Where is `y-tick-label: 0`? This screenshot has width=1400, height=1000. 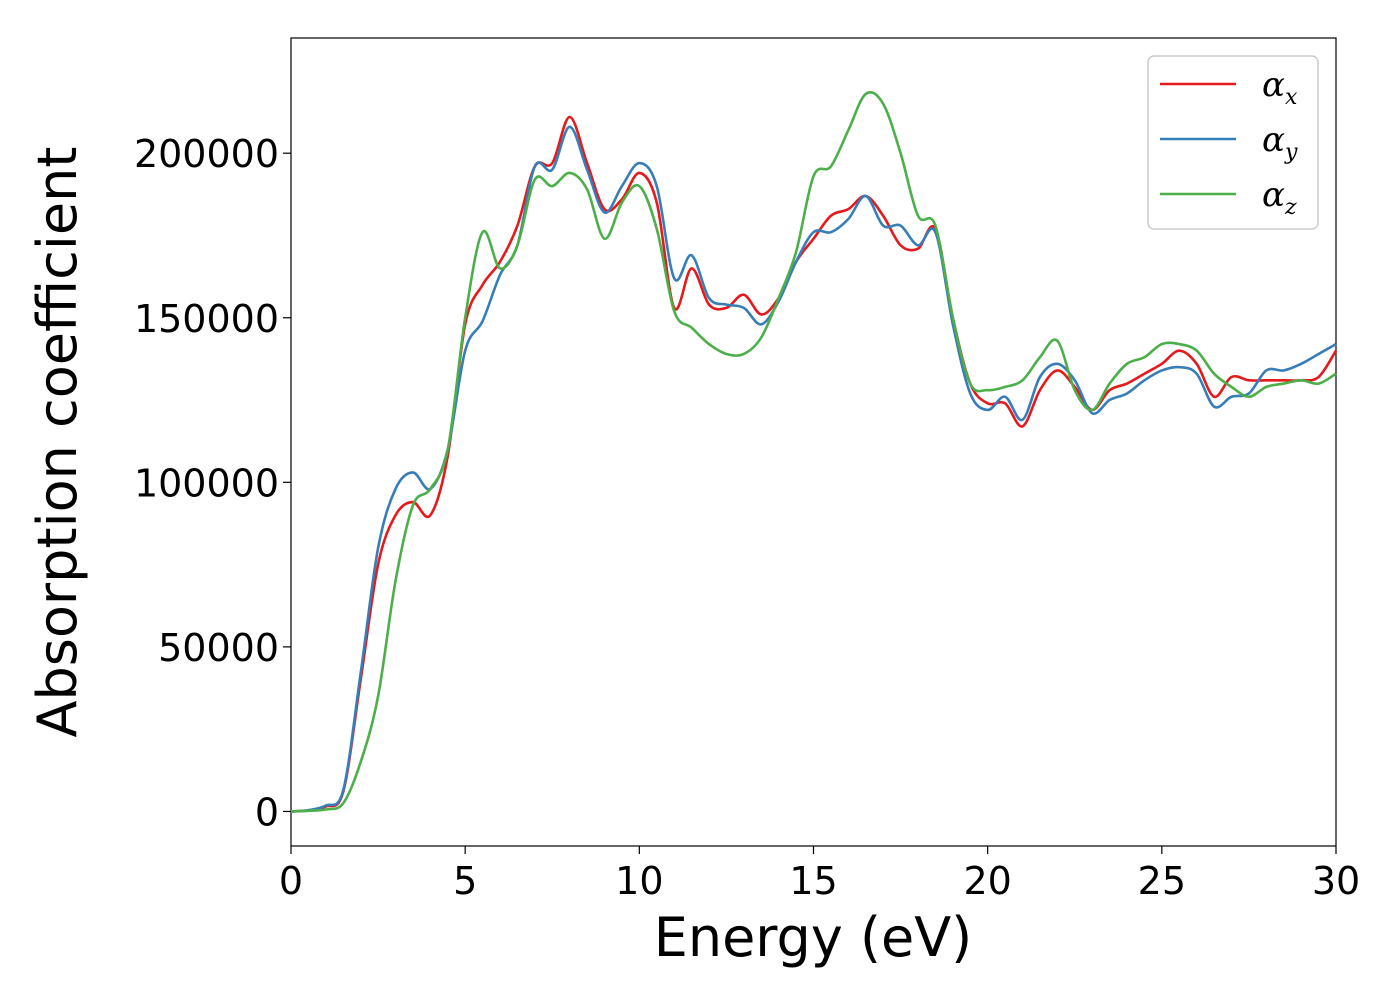 y-tick-label: 0 is located at coordinates (267, 812).